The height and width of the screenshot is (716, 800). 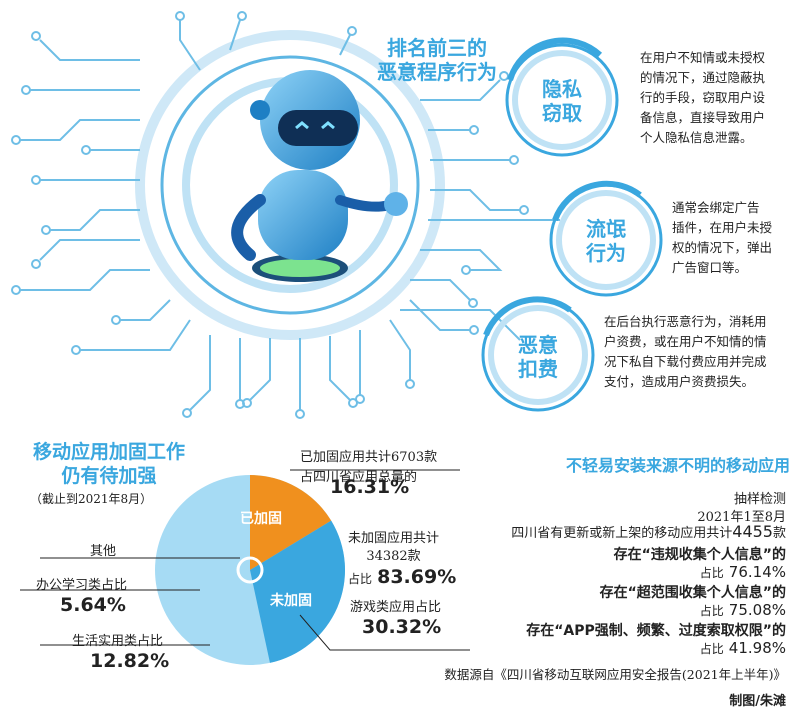 I want to click on other-label: 其他, so click(x=103, y=551).